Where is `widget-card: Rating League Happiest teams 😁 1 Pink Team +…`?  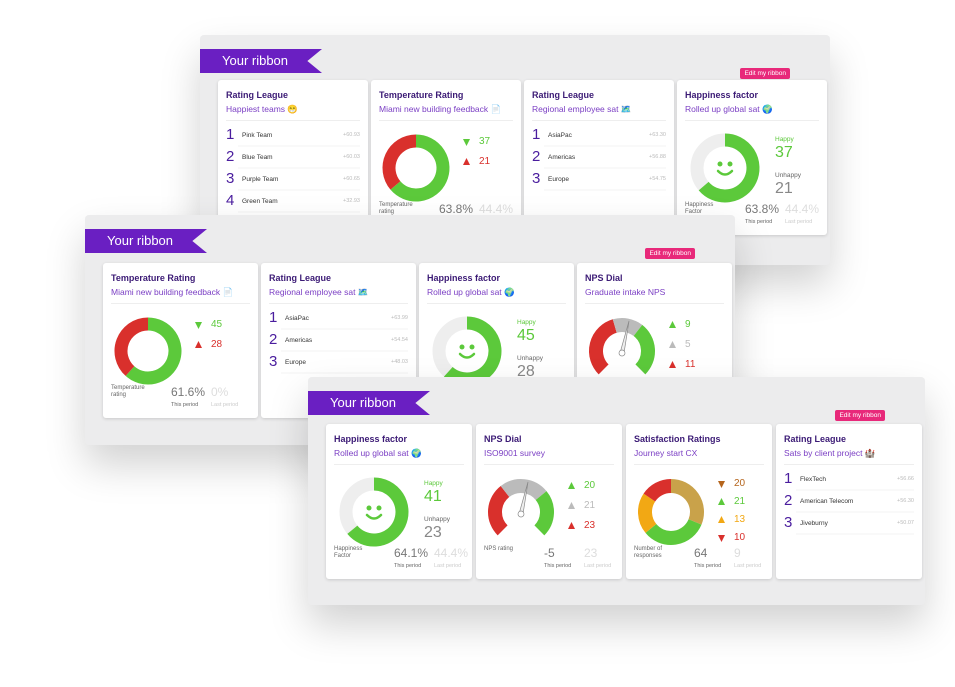
widget-card: Rating League Happiest teams 😁 1 Pink Team +… is located at coordinates (293, 157).